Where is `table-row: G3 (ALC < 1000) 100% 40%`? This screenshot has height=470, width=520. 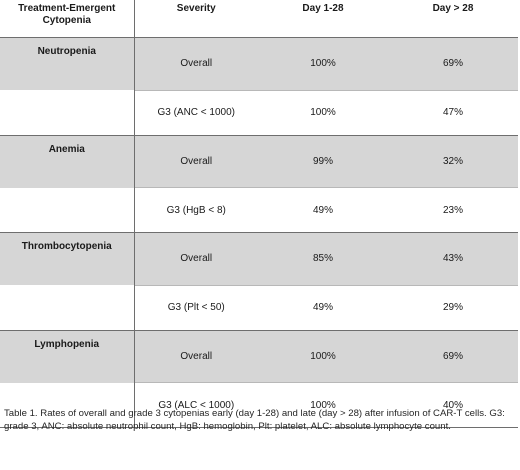 table-row: G3 (ALC < 1000) 100% 40% is located at coordinates (259, 405).